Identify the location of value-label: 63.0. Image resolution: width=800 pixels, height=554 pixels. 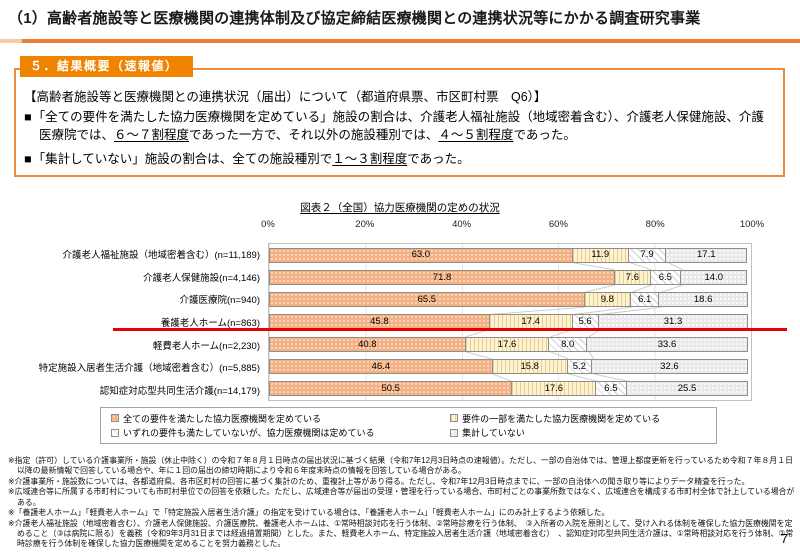
(421, 255).